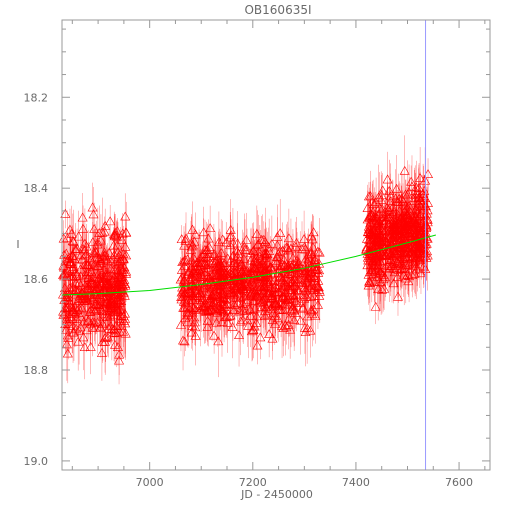 This screenshot has height=510, width=510. What do you see at coordinates (459, 482) in the screenshot?
I see `x-tick-label: 7600` at bounding box center [459, 482].